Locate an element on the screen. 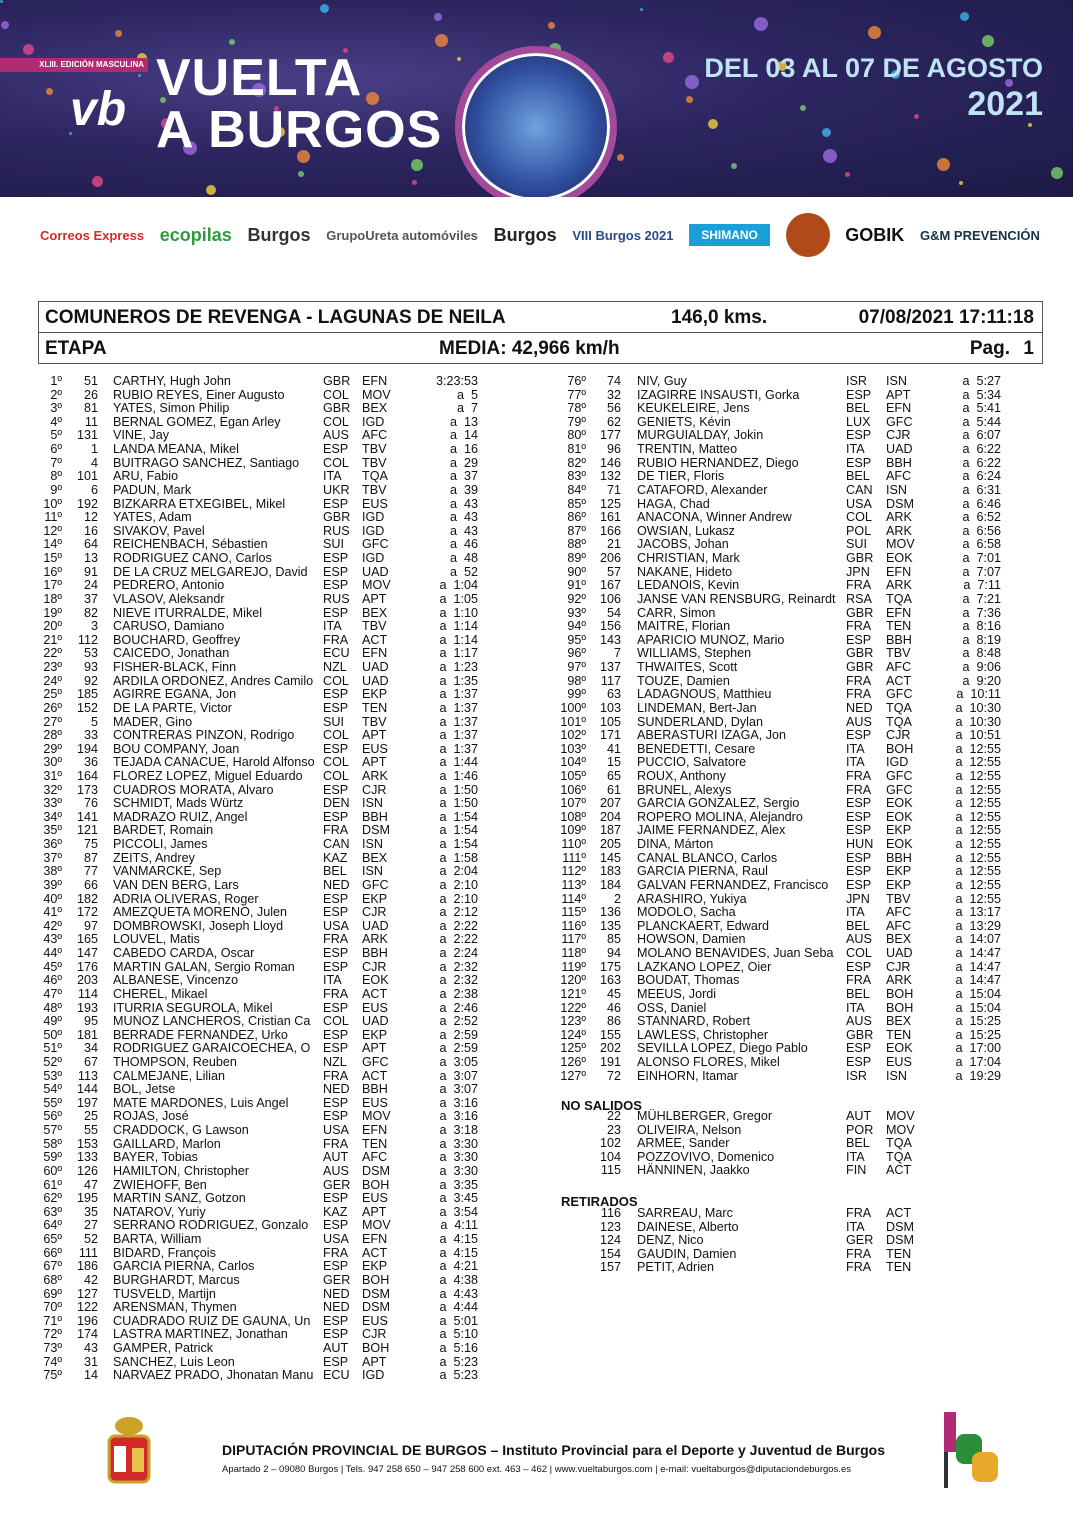 This screenshot has width=1073, height=1523. position: 70º is located at coordinates (52, 1307).